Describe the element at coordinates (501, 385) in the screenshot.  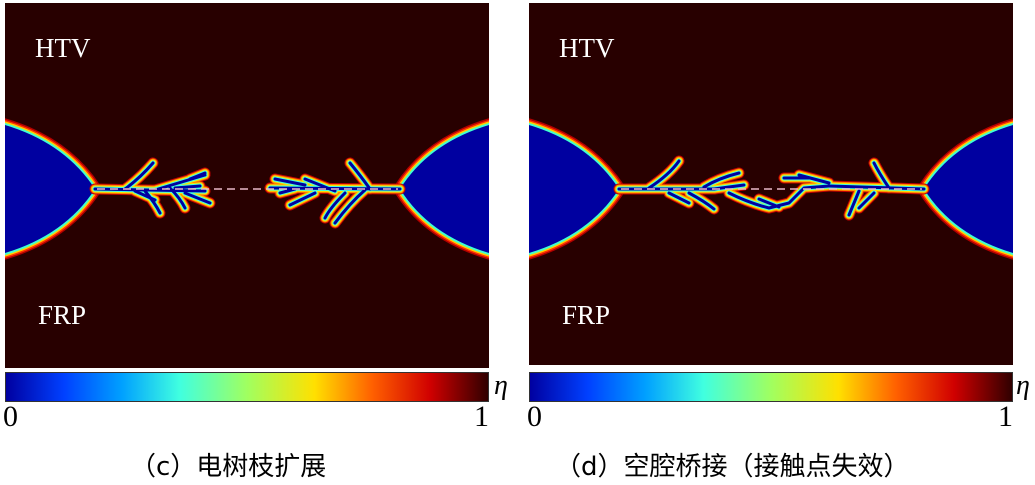
I see `colorbar-symbol-c: η` at that location.